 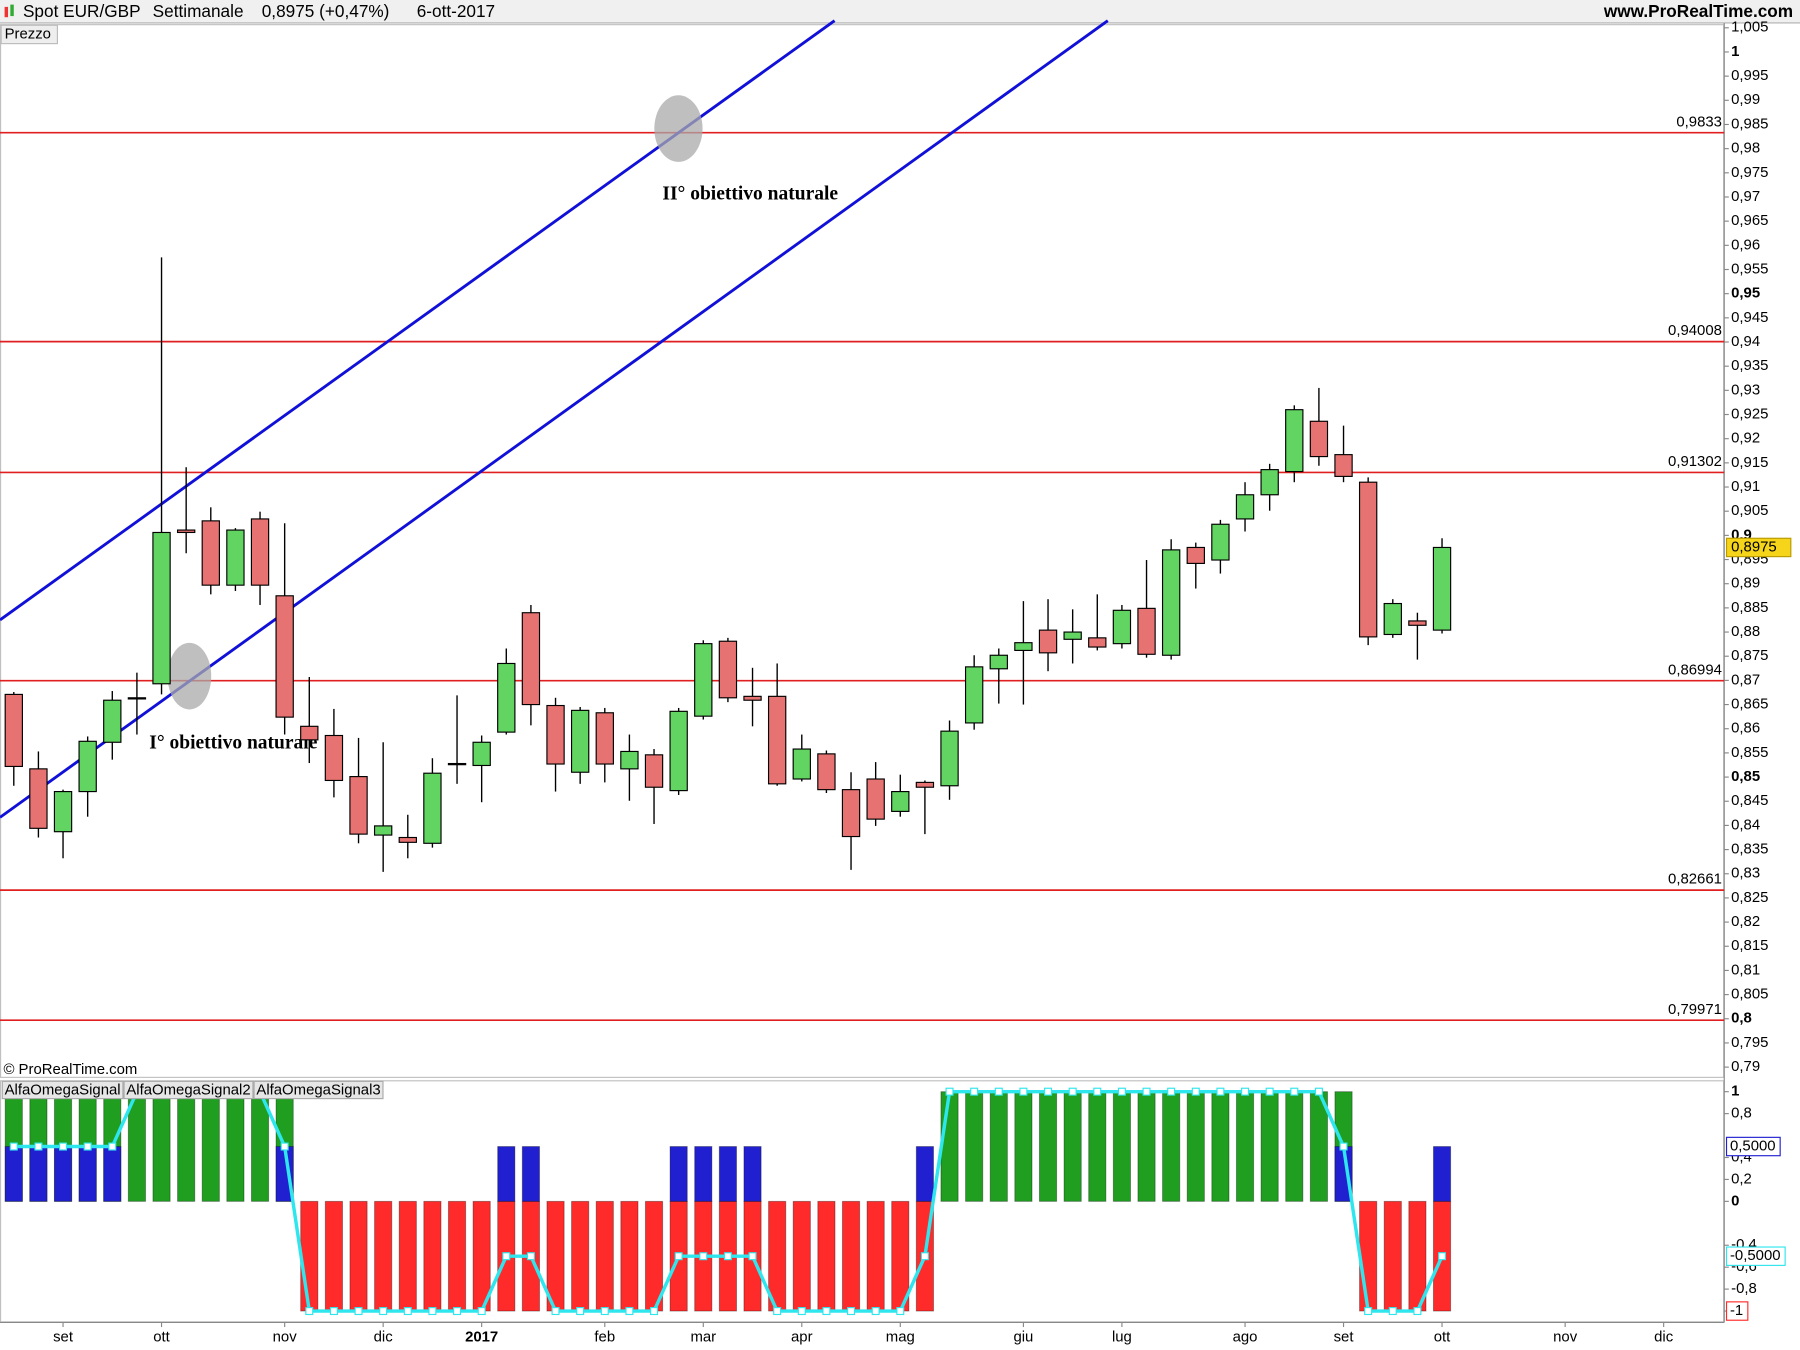 What do you see at coordinates (1745, 824) in the screenshot?
I see `y-tick-label: 0,84` at bounding box center [1745, 824].